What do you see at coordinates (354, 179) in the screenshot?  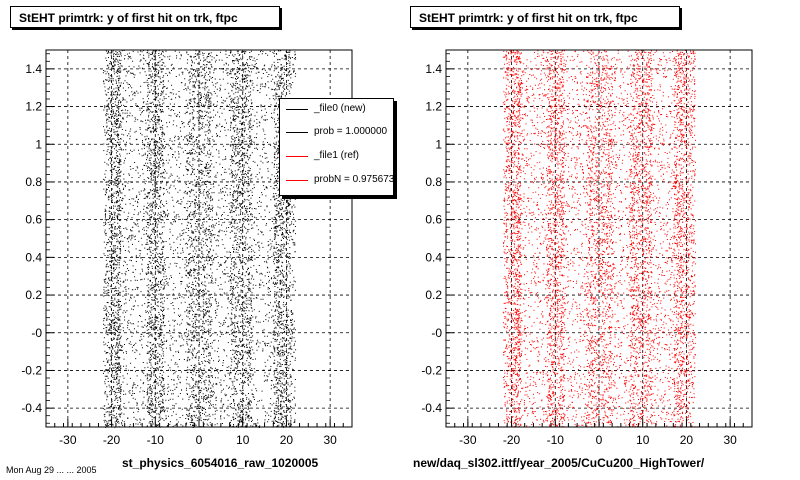 I see `legend-label: probN = 0.975673` at bounding box center [354, 179].